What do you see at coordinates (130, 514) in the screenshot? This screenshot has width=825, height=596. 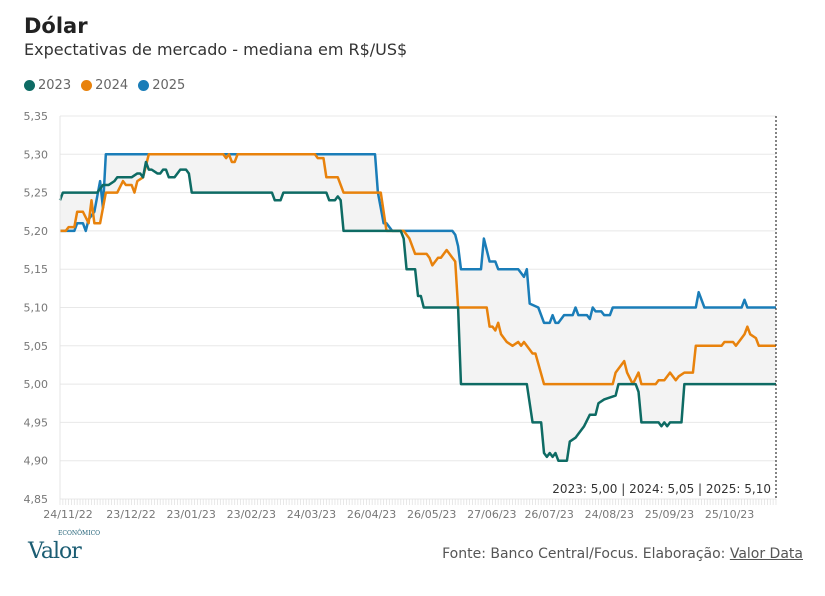 I see `x-tick-label: 23/12/22` at bounding box center [130, 514].